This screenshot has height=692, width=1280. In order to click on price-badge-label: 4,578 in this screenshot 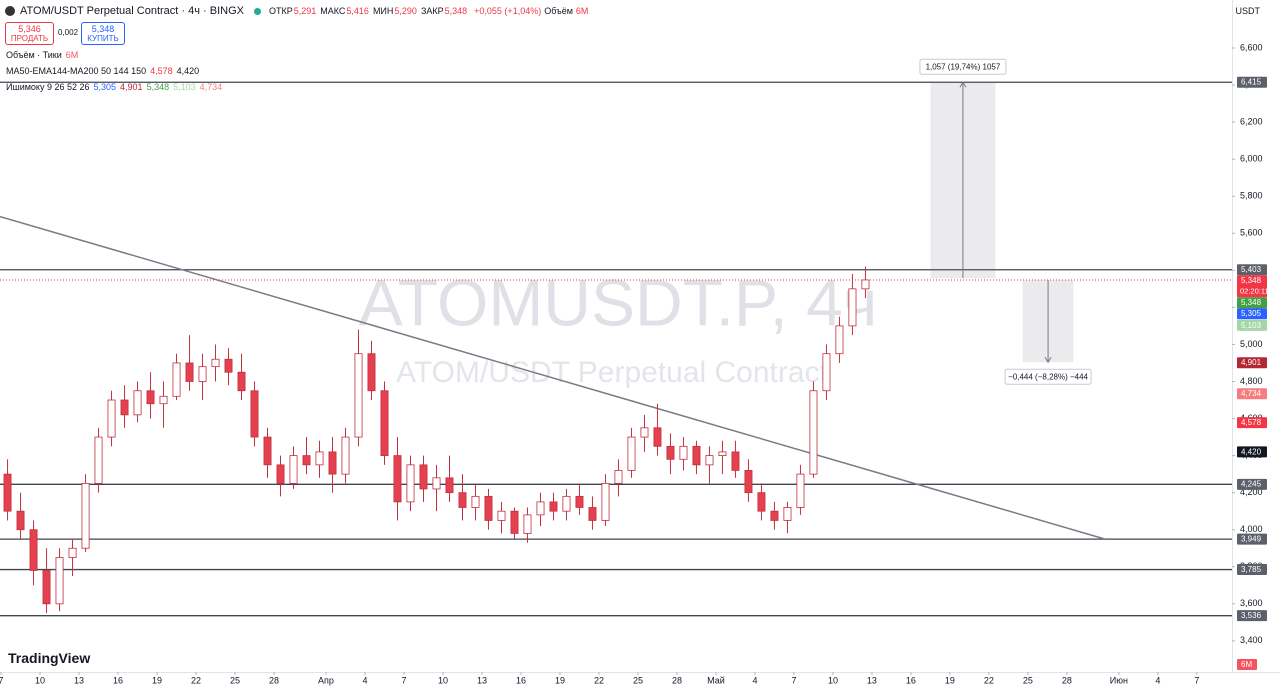, I will do `click(1251, 422)`.